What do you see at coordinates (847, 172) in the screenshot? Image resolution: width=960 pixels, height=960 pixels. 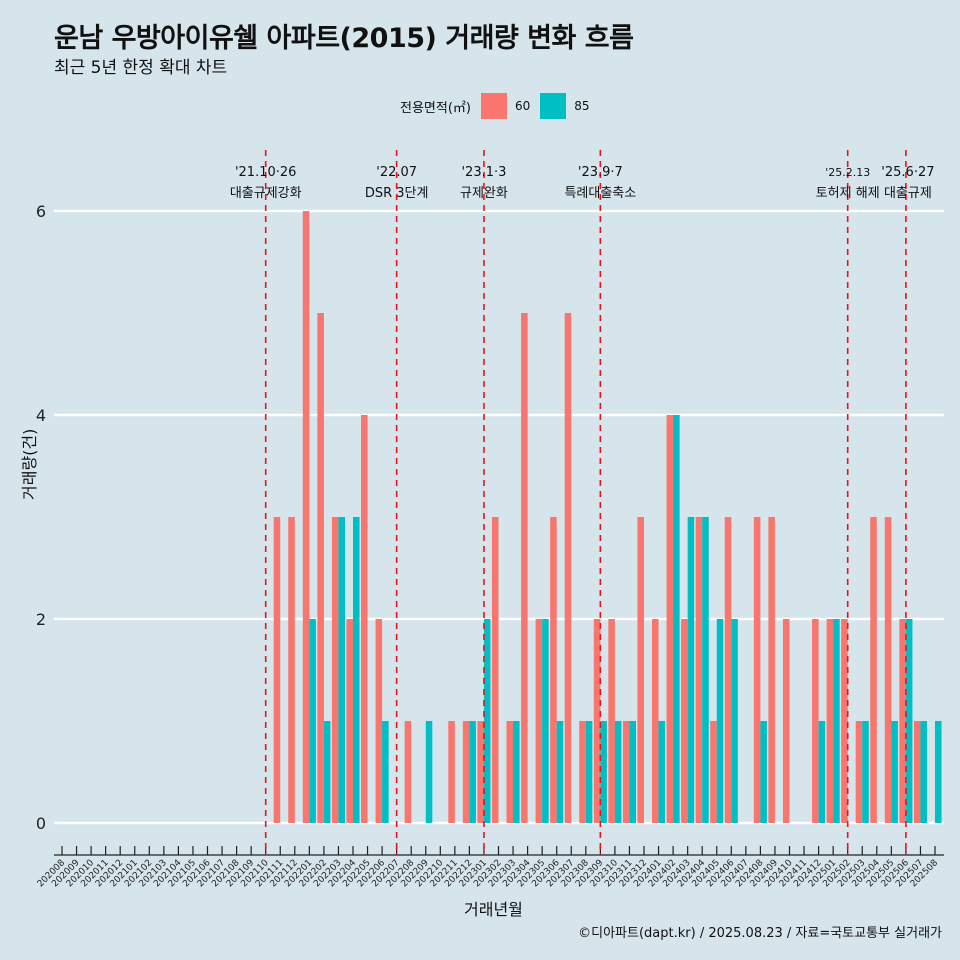 I see `event-date: '25.2.13` at bounding box center [847, 172].